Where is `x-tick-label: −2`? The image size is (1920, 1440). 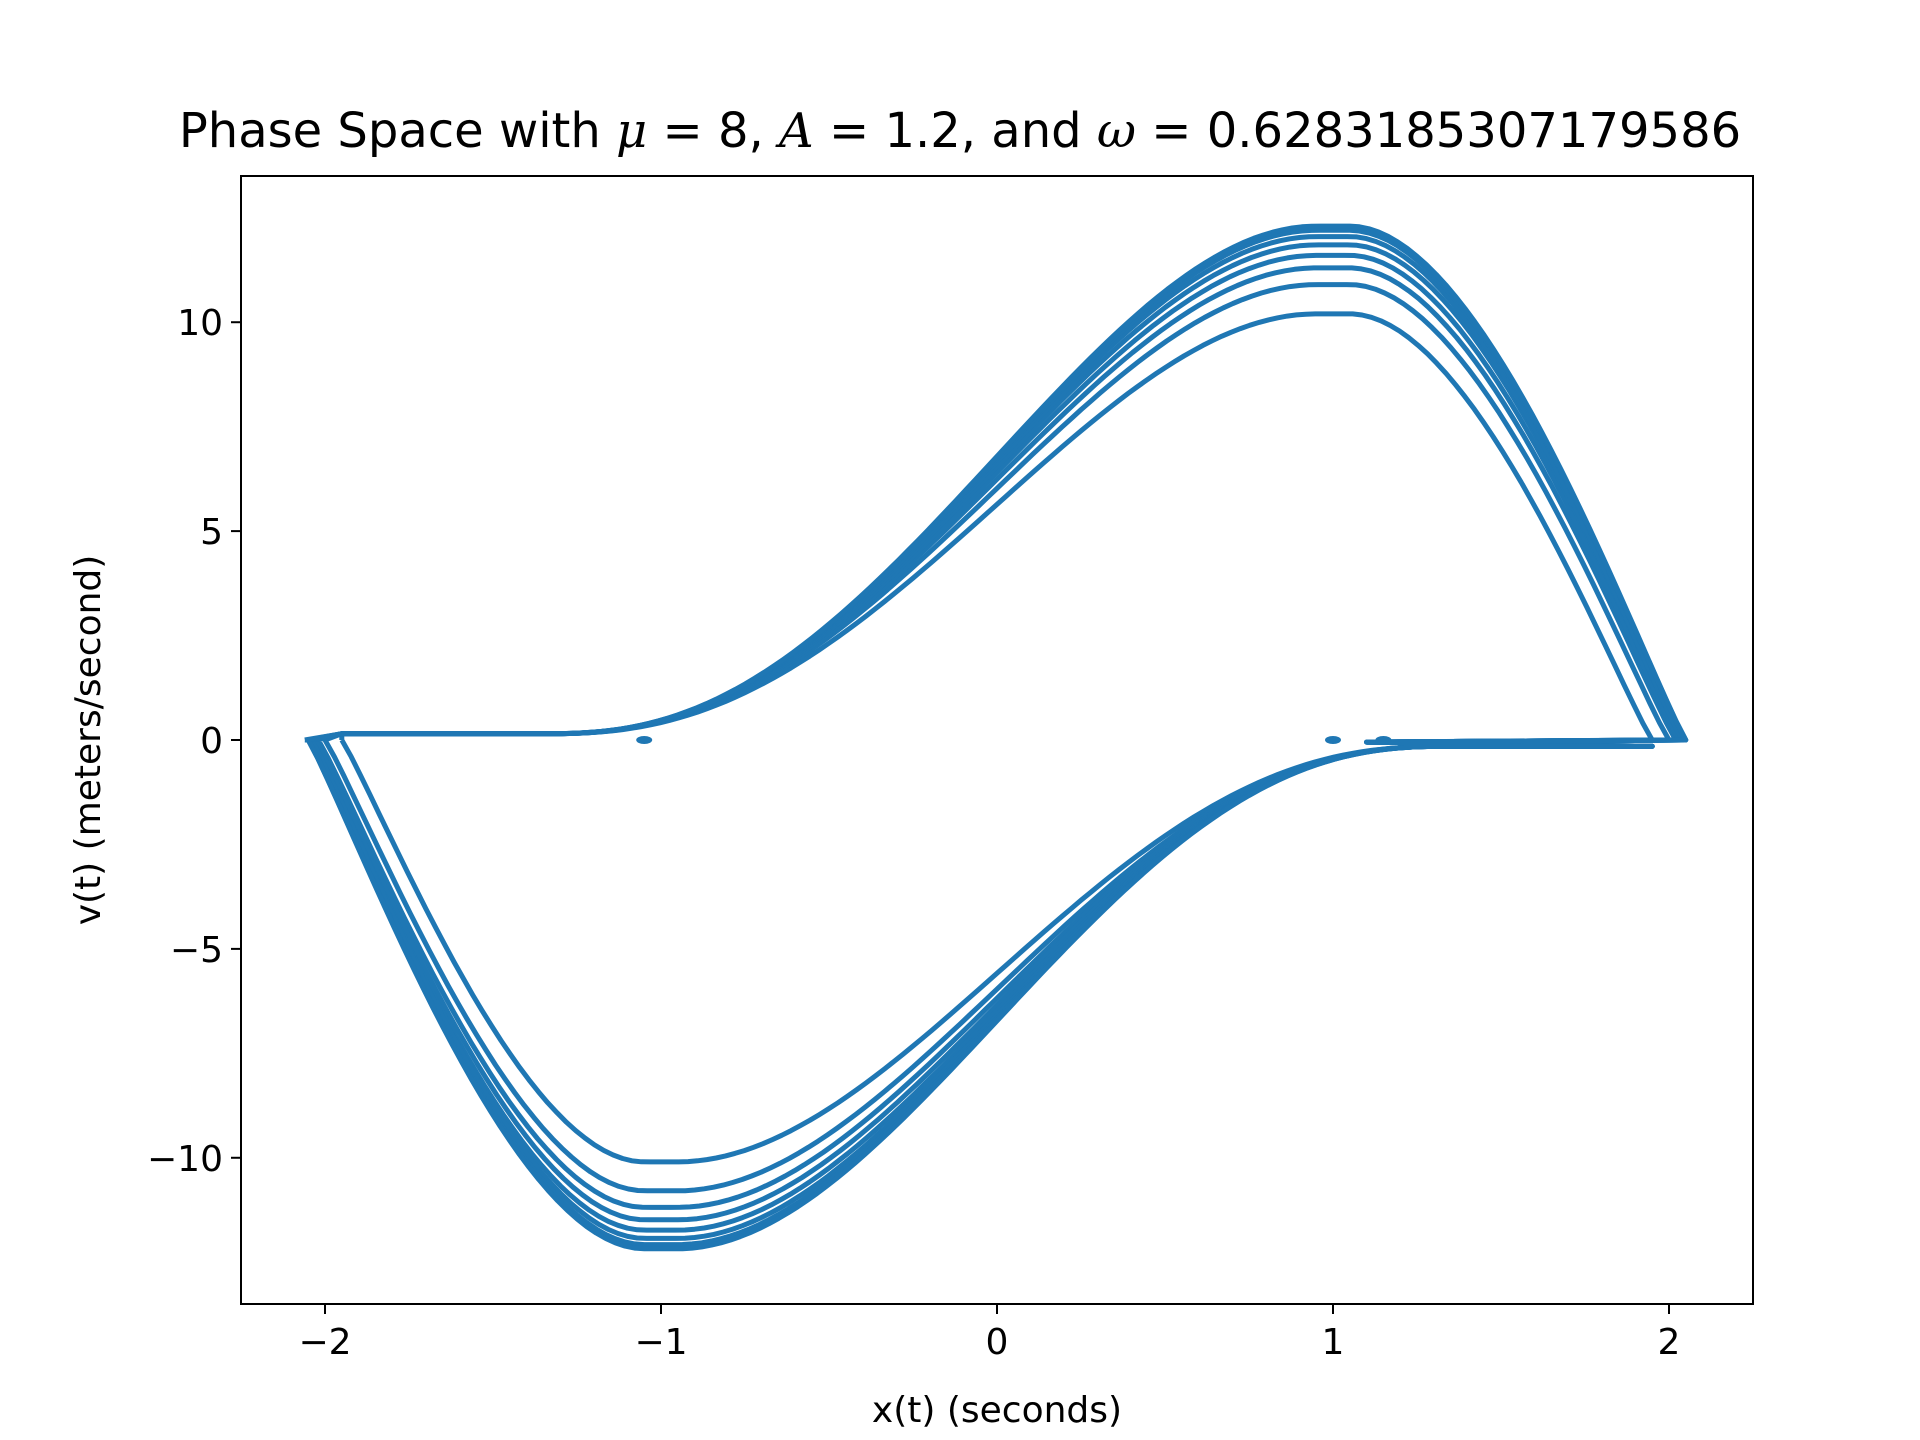
x-tick-label: −2 is located at coordinates (324, 1342).